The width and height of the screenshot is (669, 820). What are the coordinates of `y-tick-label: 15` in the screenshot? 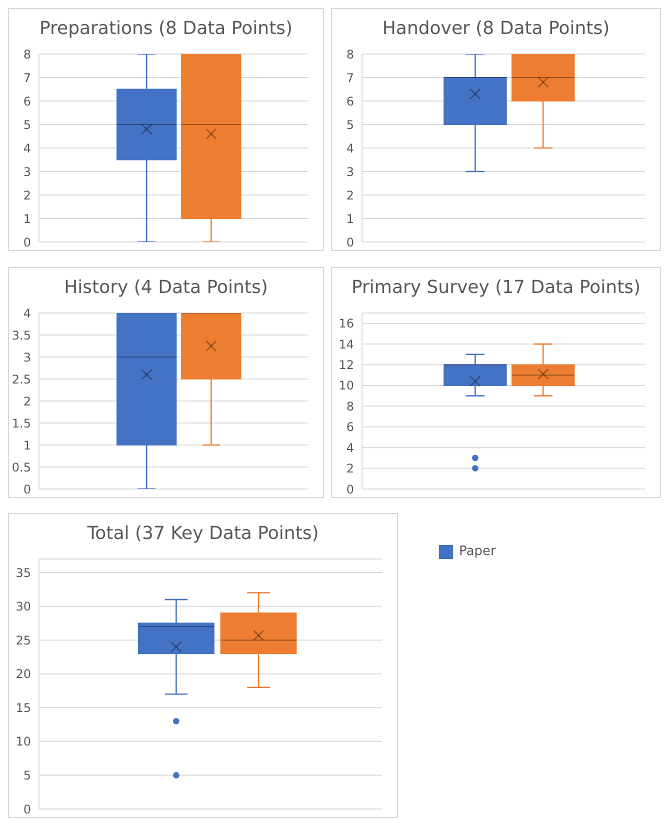 It's located at (23, 707).